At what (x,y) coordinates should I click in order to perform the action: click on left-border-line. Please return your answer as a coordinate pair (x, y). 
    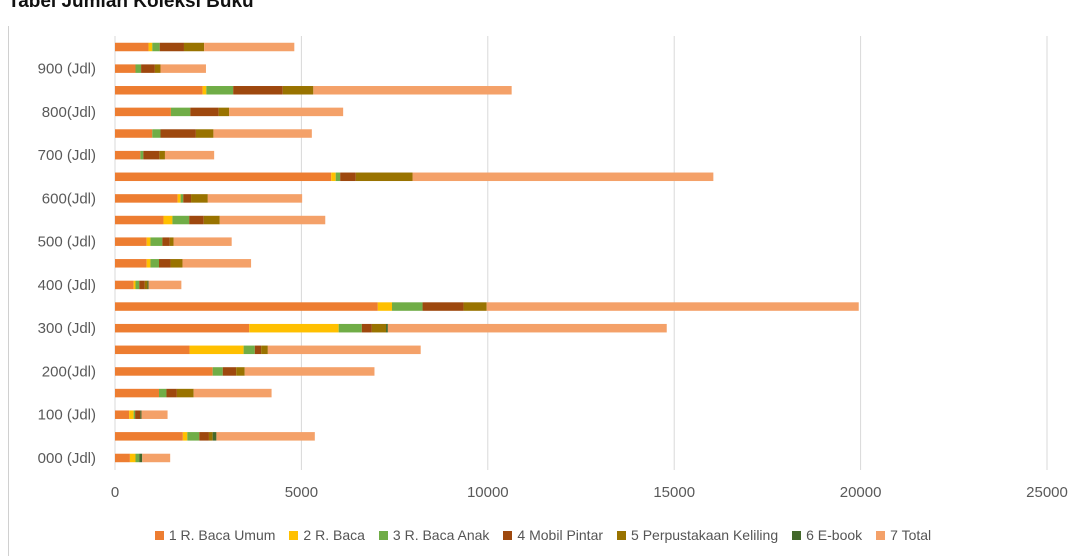
    Looking at the image, I should click on (8, 291).